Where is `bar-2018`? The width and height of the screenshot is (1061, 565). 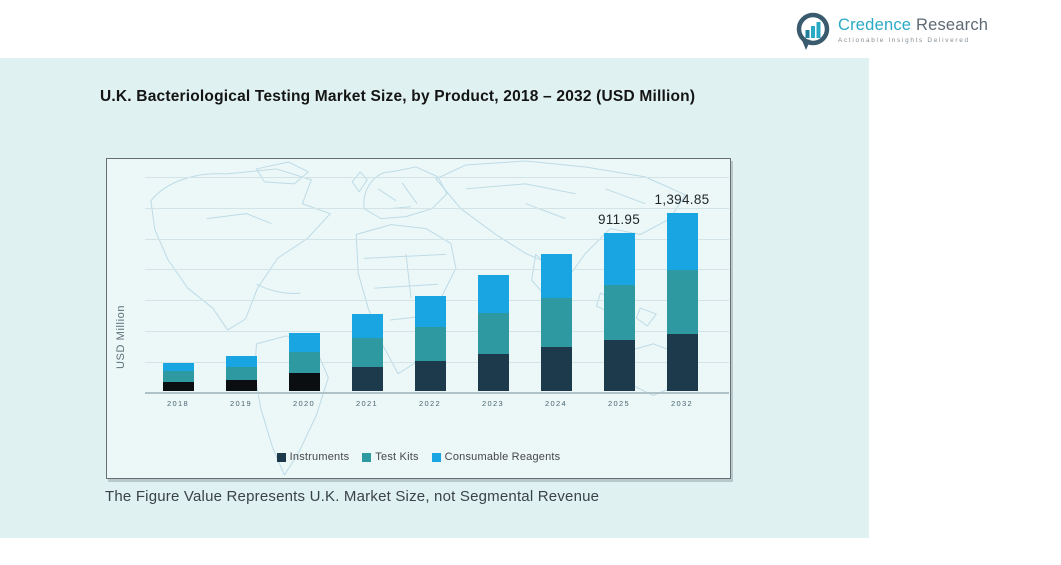 bar-2018 is located at coordinates (178, 377).